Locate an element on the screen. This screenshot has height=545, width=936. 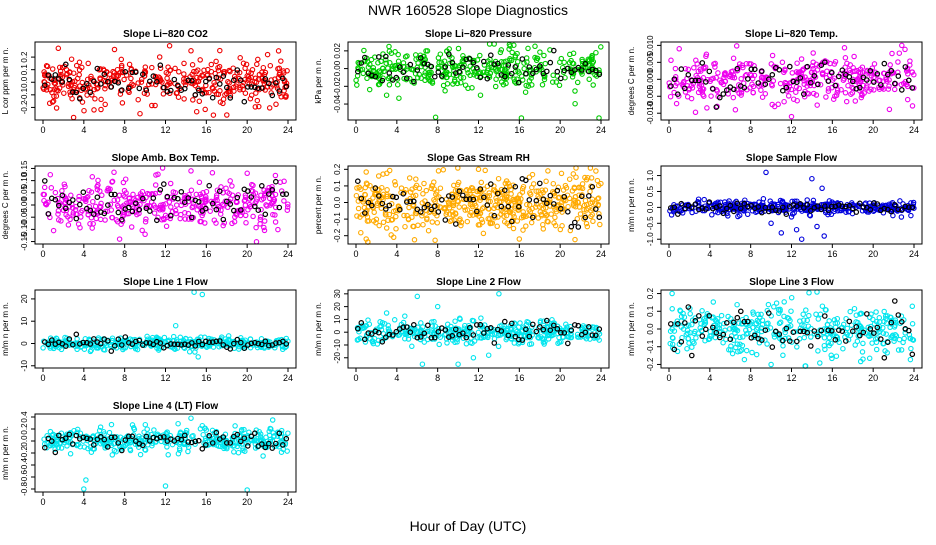
y-tick-label: -0.2 is located at coordinates (650, 364).